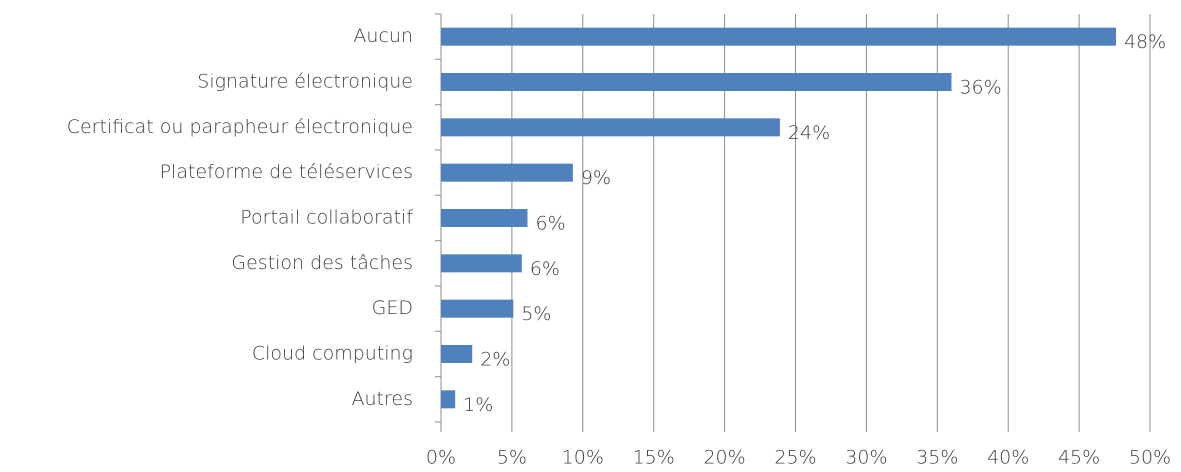 This screenshot has height=472, width=1181. What do you see at coordinates (326, 218) in the screenshot?
I see `y-tick-label: Portail collaboratif` at bounding box center [326, 218].